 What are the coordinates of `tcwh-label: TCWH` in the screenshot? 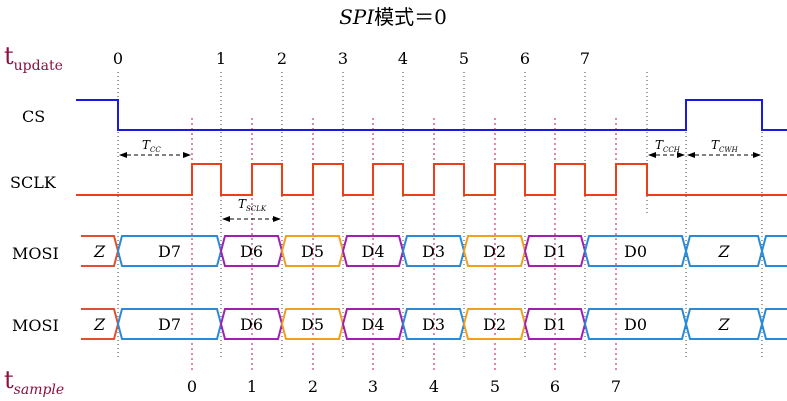 It's located at (725, 146).